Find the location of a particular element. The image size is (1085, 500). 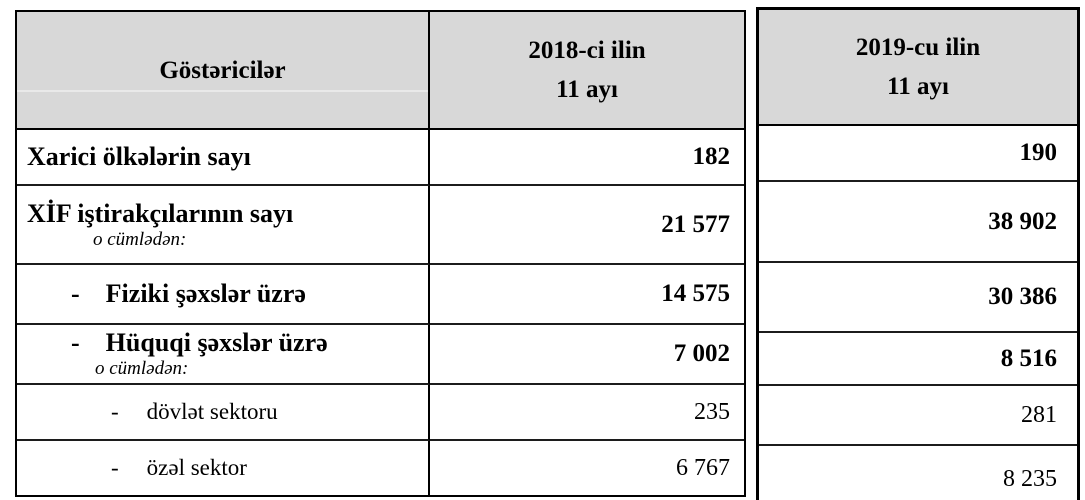

value-text: 6 767 is located at coordinates (703, 467).